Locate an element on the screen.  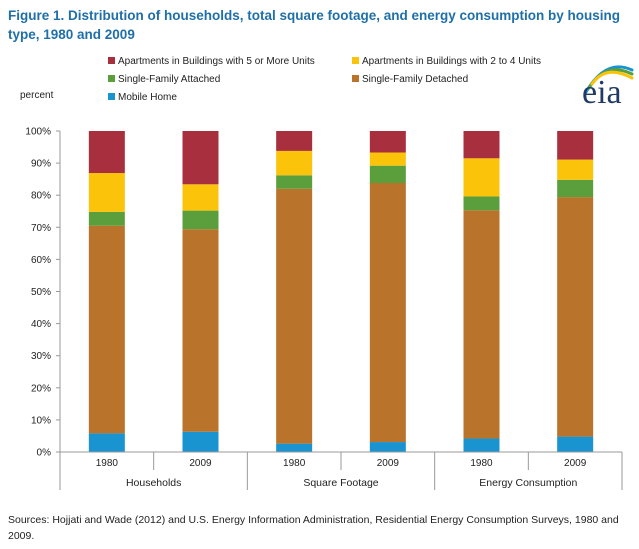
y-tick-label: 40% is located at coordinates (41, 324).